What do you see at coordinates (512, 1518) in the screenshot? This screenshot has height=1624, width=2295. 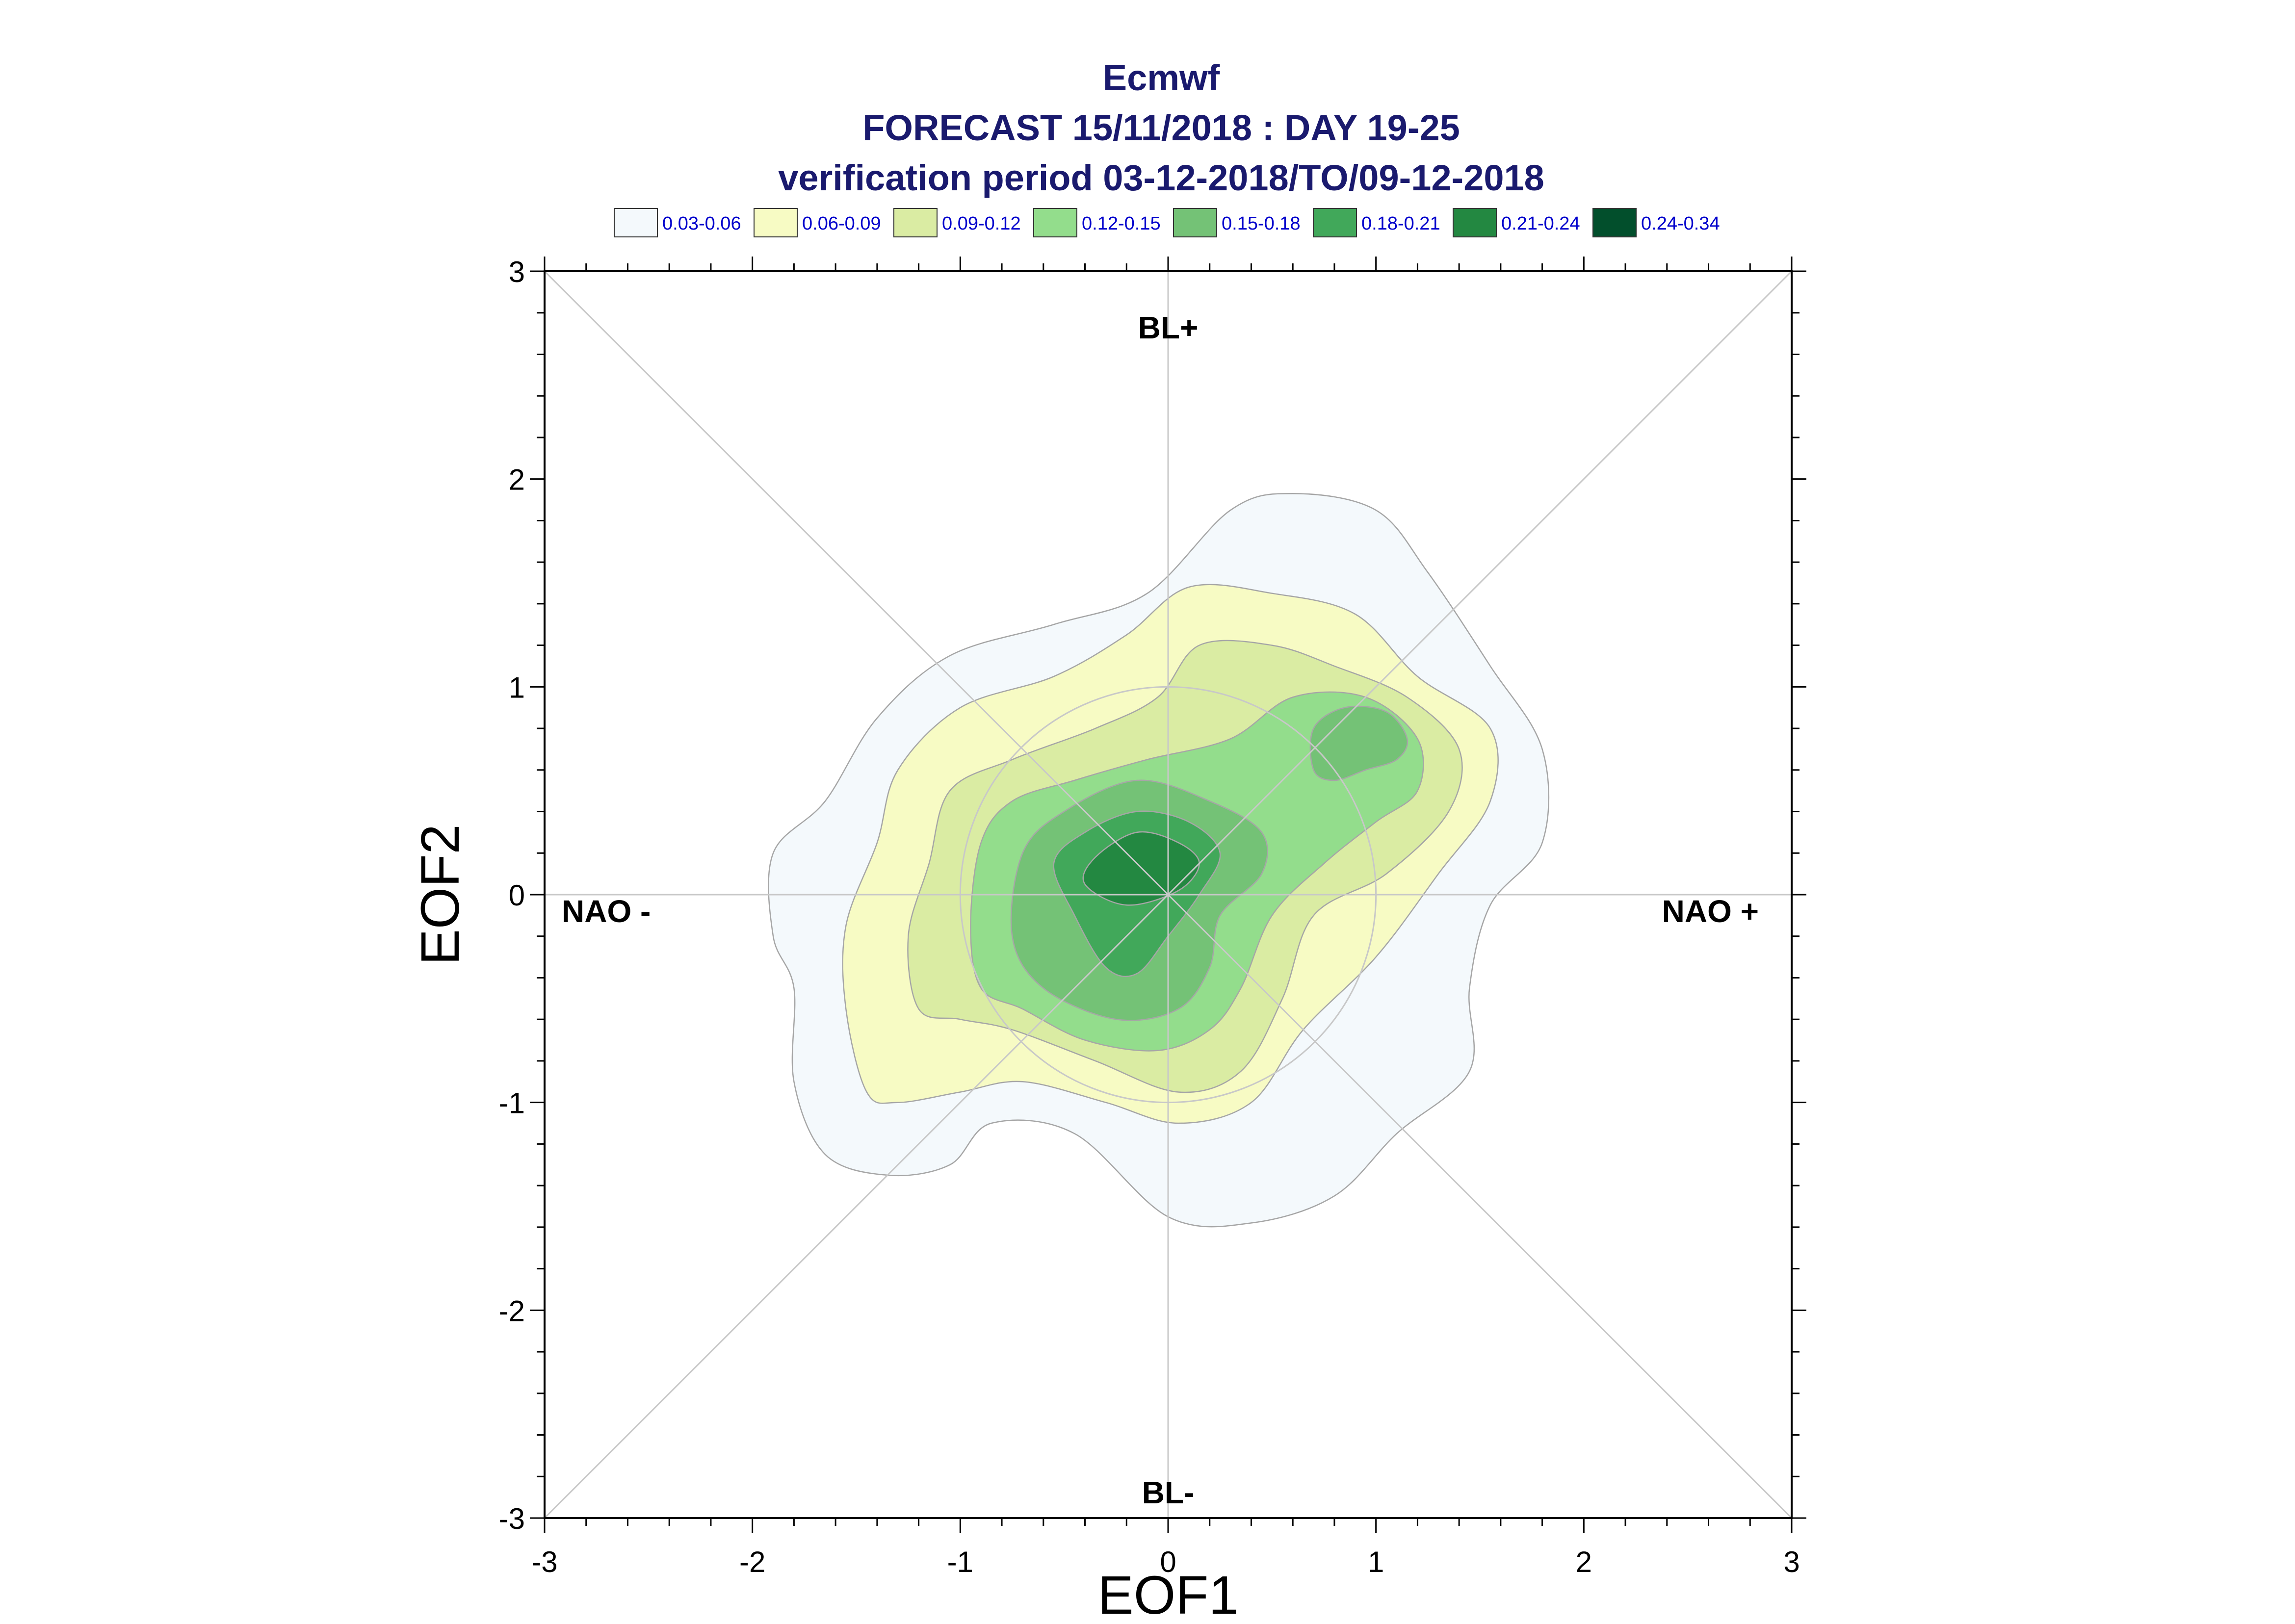 I see `y-tick-label: -3` at bounding box center [512, 1518].